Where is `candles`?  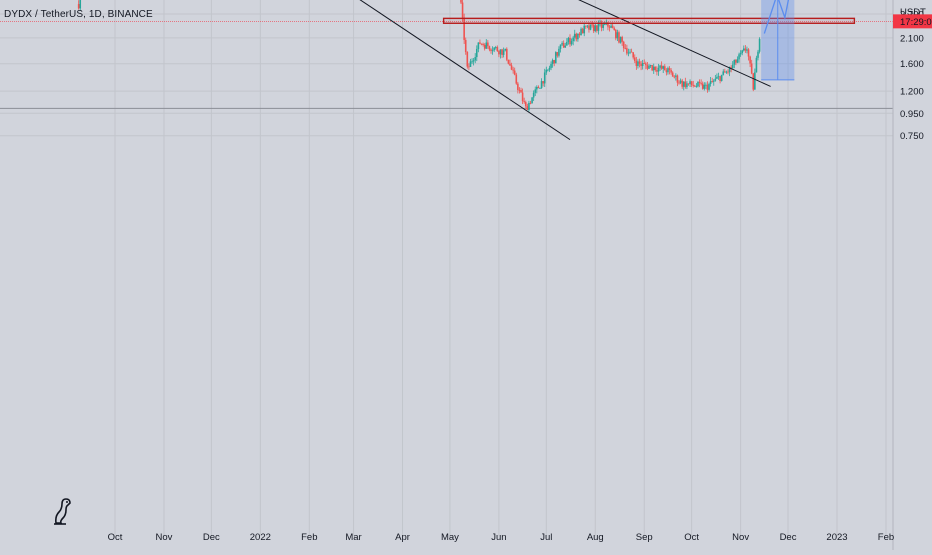 candles is located at coordinates (419, 56).